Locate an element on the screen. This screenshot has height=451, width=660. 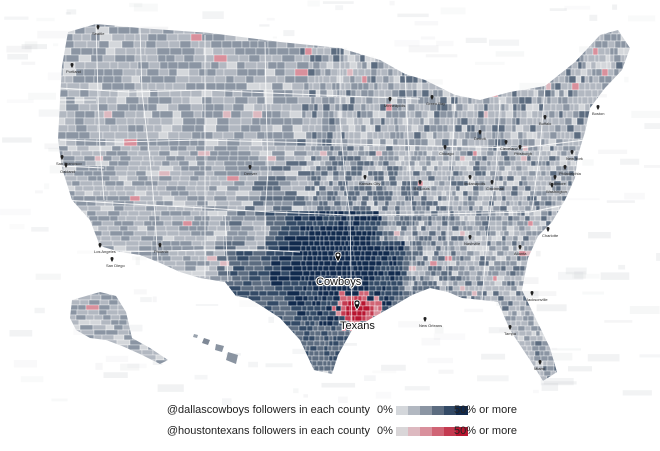
hawaii is located at coordinates (215, 349).